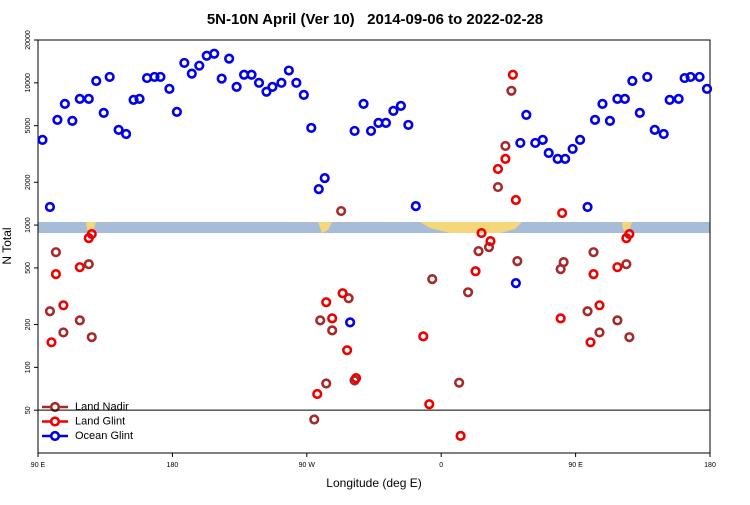 Image resolution: width=750 pixels, height=505 pixels. Describe the element at coordinates (373, 483) in the screenshot. I see `x-axis-label: Longitude (deg E)` at that location.